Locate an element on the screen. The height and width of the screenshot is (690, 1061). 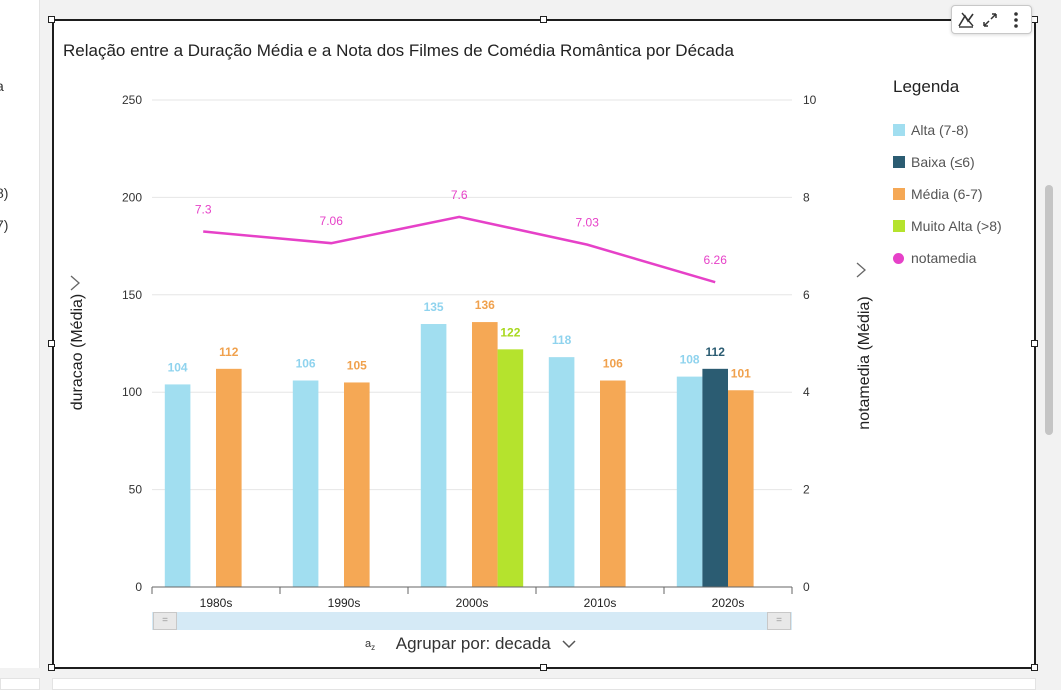
range-slider-right-handle: = is located at coordinates (779, 621).